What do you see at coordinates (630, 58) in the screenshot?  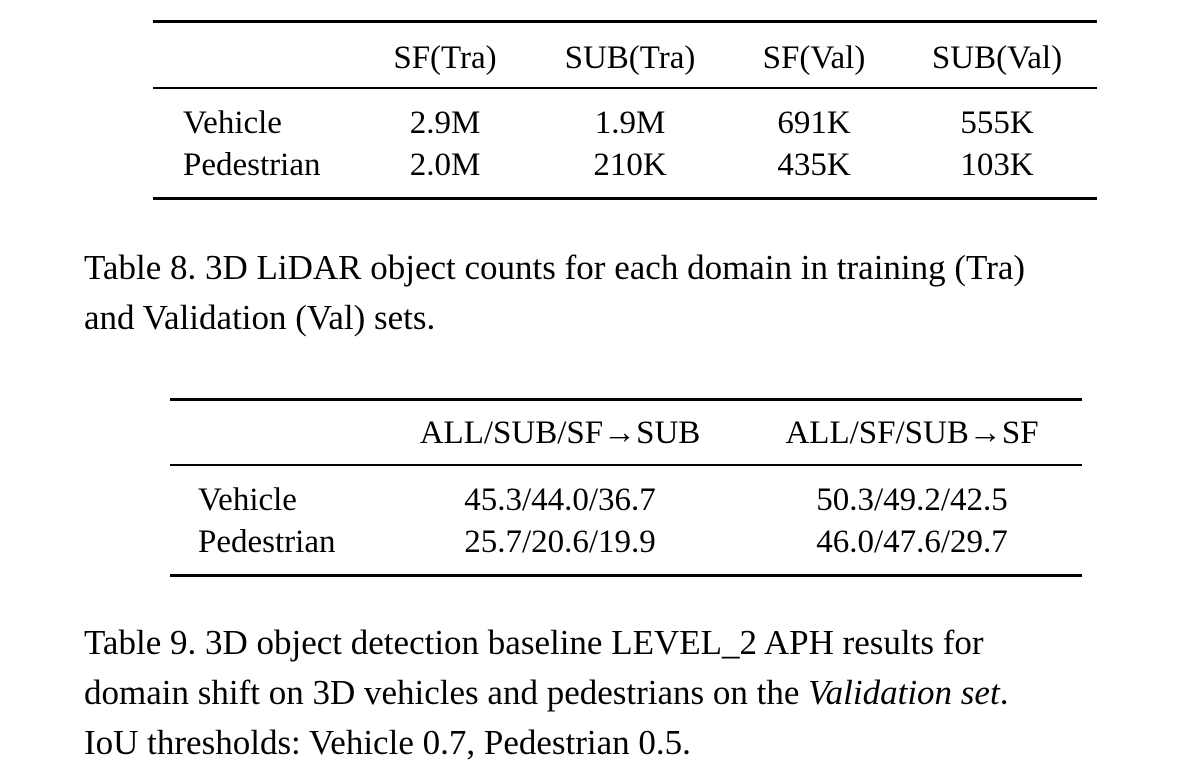 I see `table-8-header-sub-tra: SUB(Tra)` at bounding box center [630, 58].